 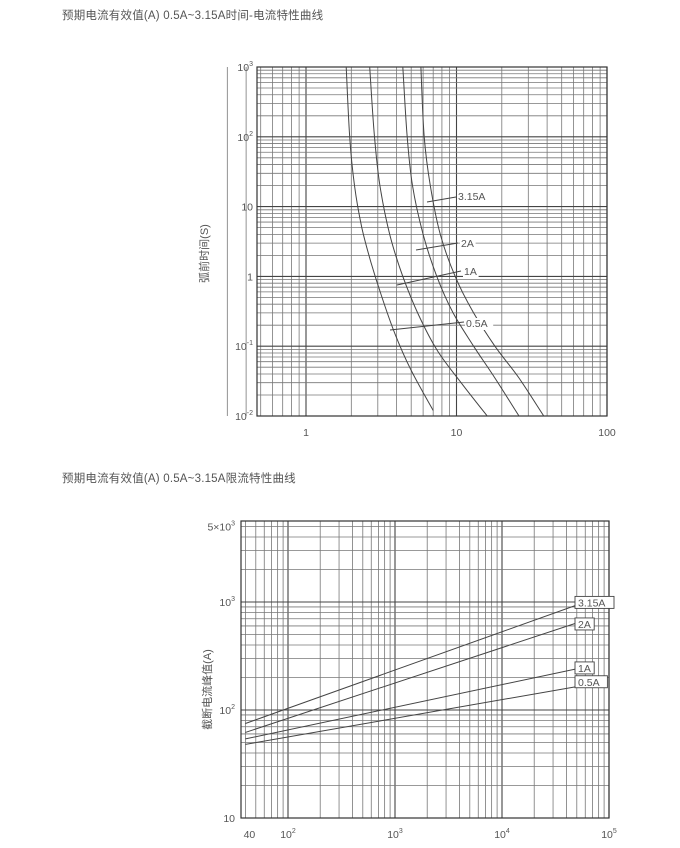 I want to click on cl-series-label-0.5A: 0.5A, so click(x=589, y=683).